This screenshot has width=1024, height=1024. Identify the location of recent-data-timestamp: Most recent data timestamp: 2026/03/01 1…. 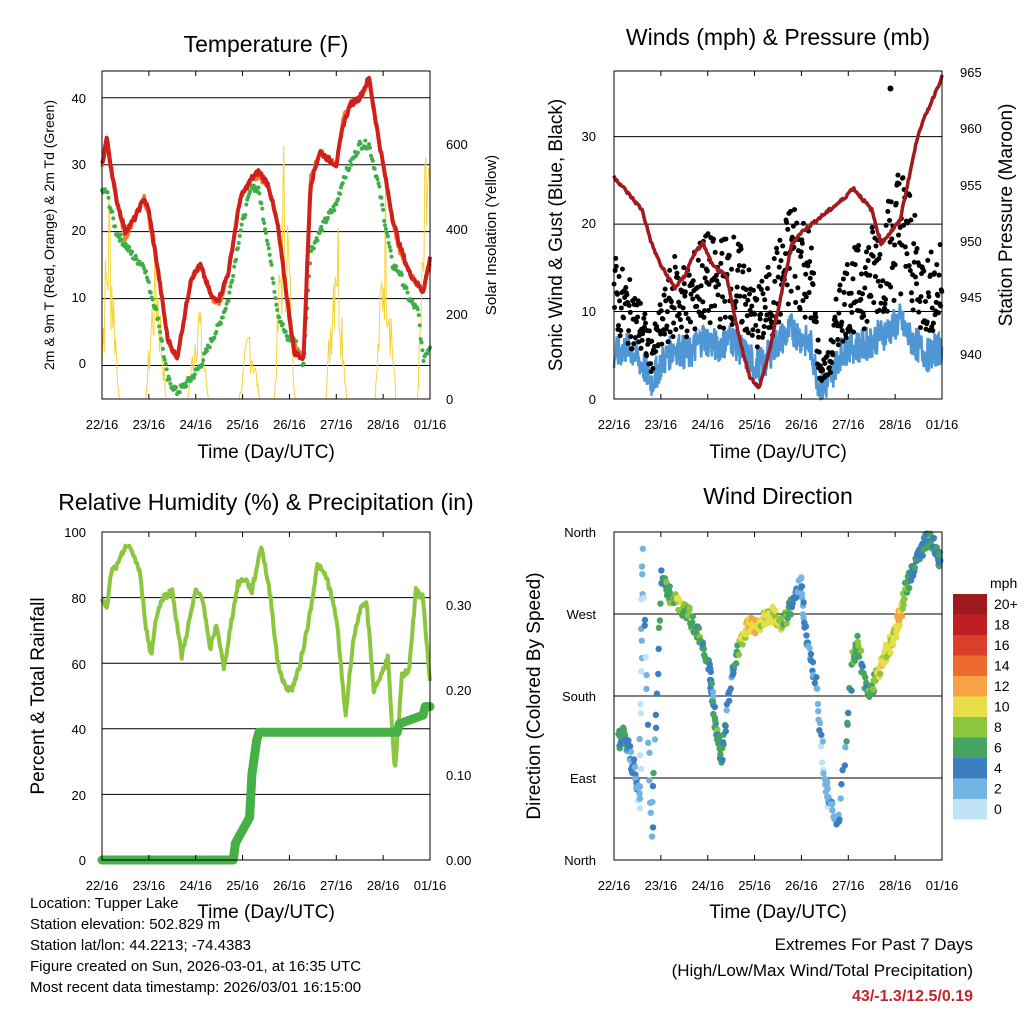
(196, 987).